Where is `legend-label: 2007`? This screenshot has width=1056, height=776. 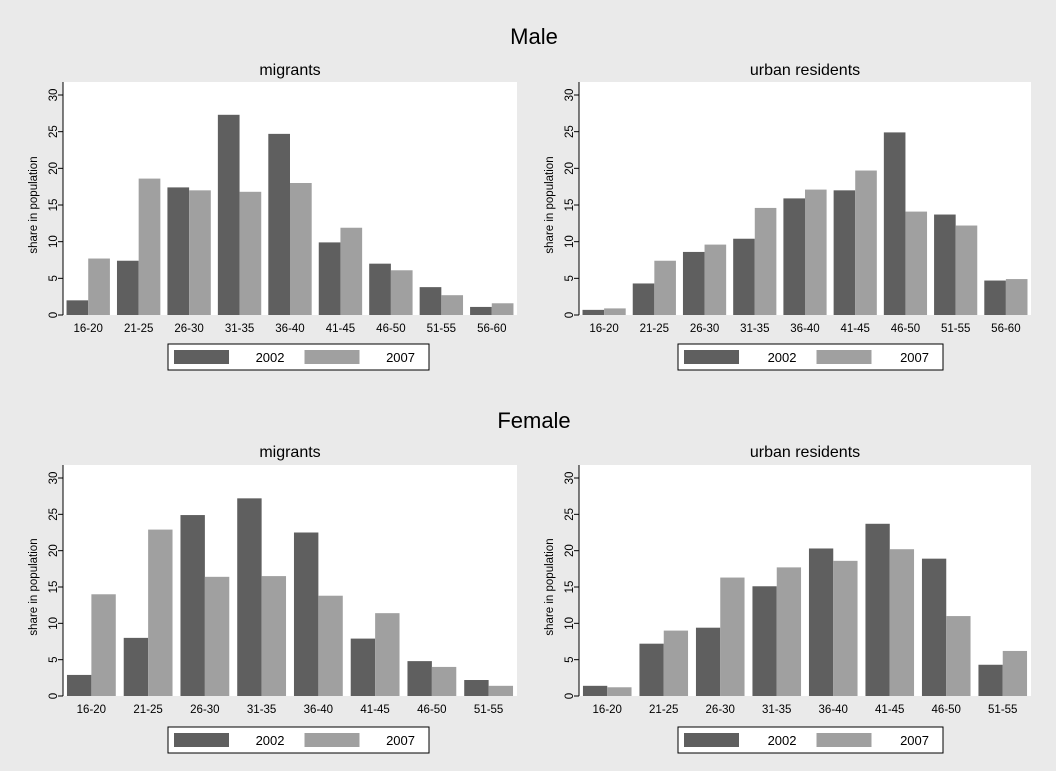 legend-label: 2007 is located at coordinates (400, 740).